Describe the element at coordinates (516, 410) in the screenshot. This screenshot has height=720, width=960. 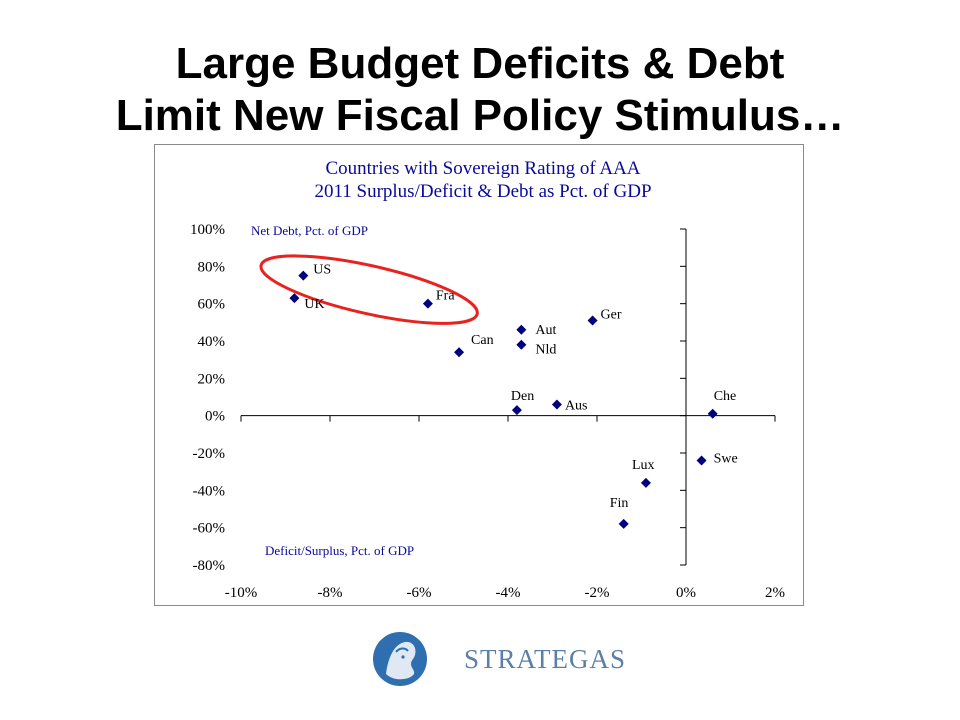
I see `data-point-den` at that location.